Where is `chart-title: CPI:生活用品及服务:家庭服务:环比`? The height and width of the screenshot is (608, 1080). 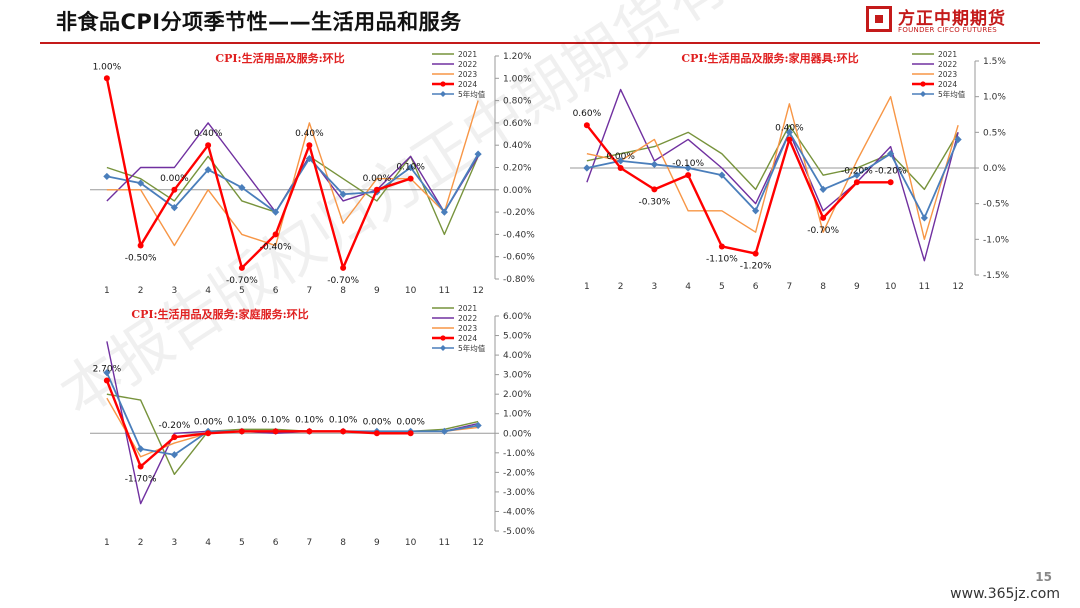
chart-title: CPI:生活用品及服务:家庭服务:环比 is located at coordinates (219, 314).